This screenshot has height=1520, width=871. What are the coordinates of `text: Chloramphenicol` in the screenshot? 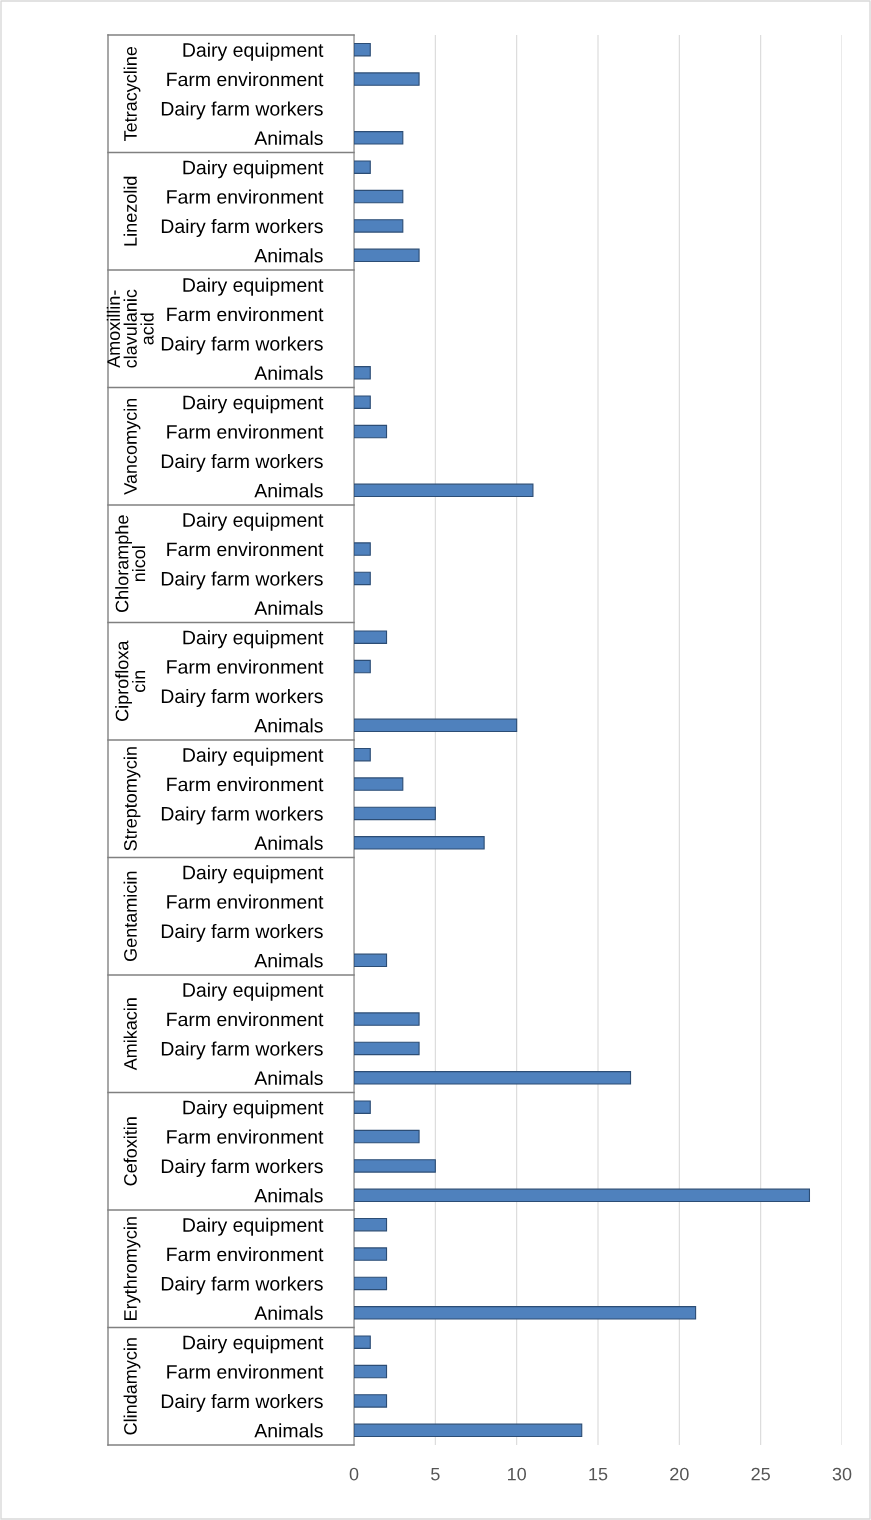 It's located at (130, 564).